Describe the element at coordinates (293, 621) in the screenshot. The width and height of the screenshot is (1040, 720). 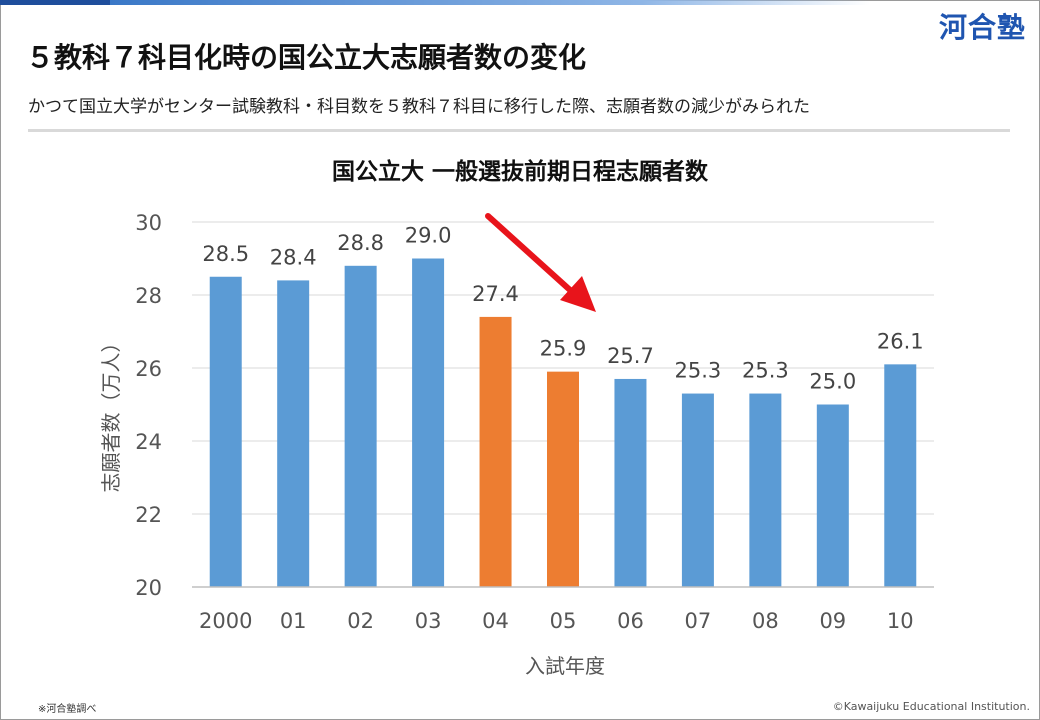
I see `x-tick-label-01: 01` at that location.